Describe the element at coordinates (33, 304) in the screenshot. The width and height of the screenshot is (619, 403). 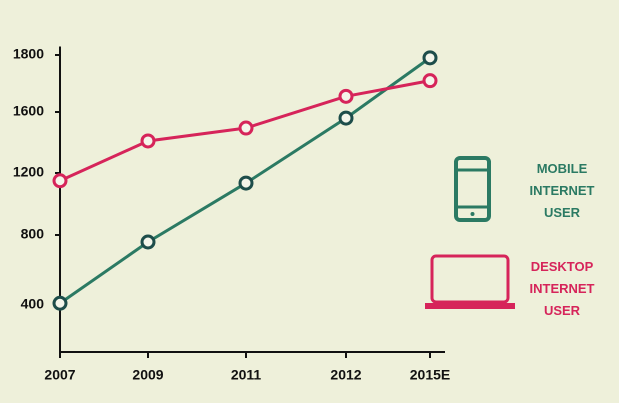
I see `y-tick-label: 400` at that location.